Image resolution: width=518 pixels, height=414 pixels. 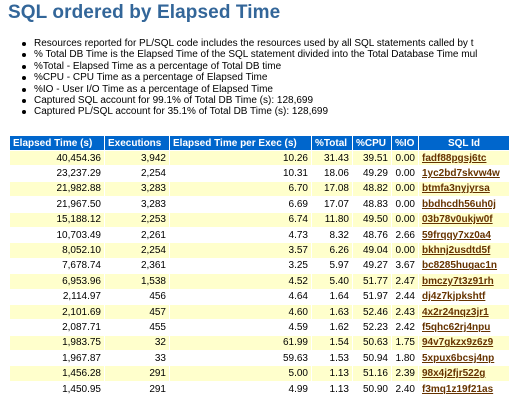 I want to click on cell-elapsed-per-exec: 4.73, so click(x=240, y=235).